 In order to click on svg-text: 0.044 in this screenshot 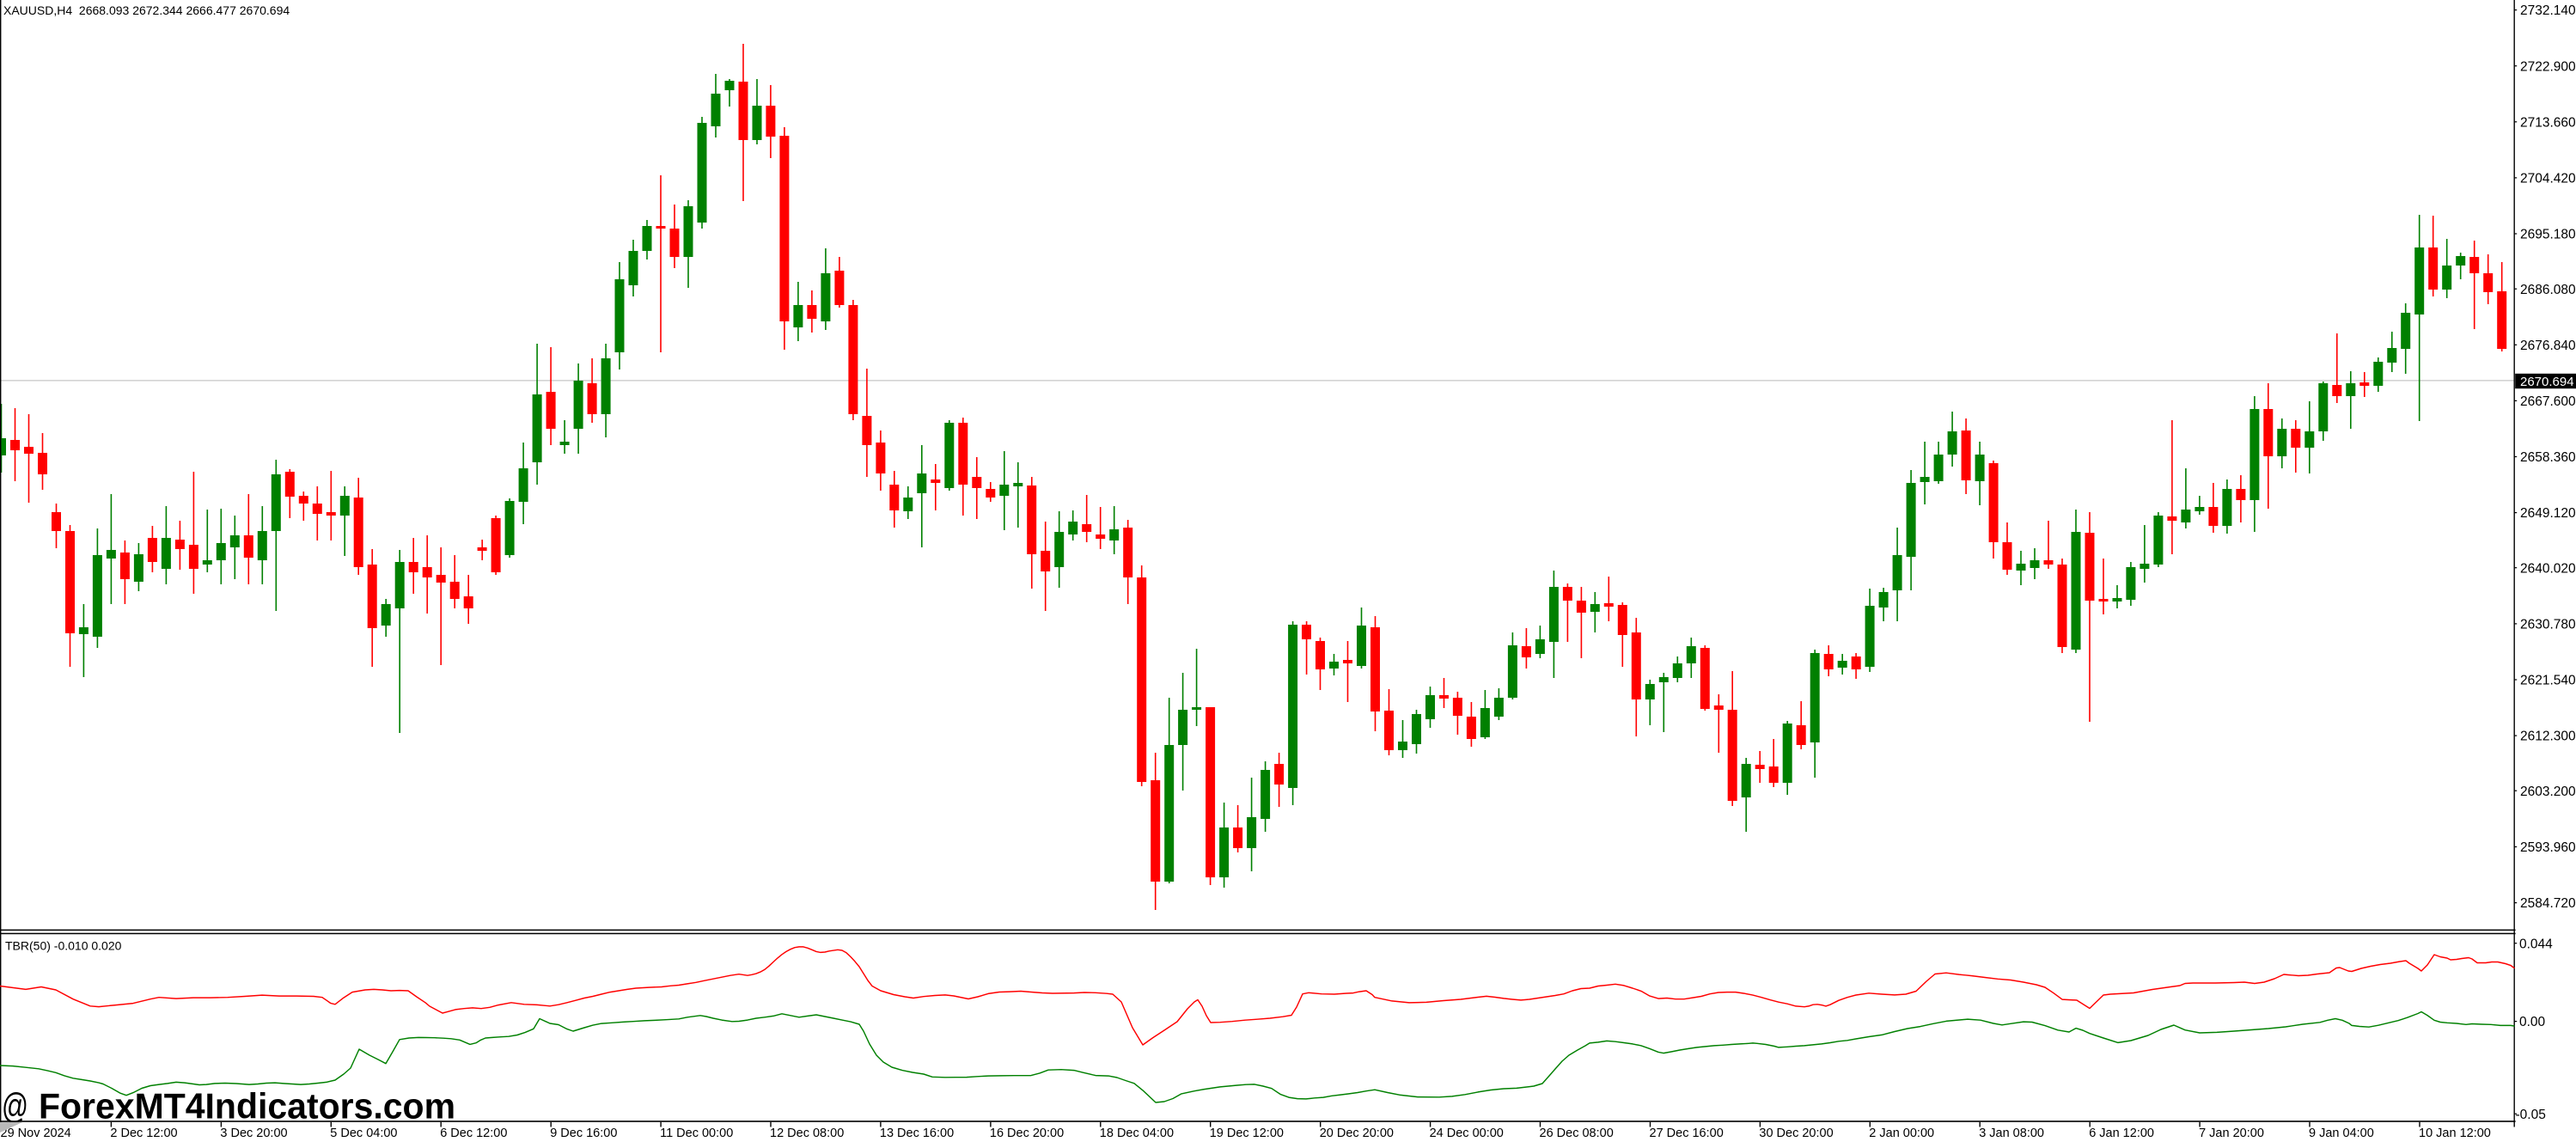, I will do `click(2536, 944)`.